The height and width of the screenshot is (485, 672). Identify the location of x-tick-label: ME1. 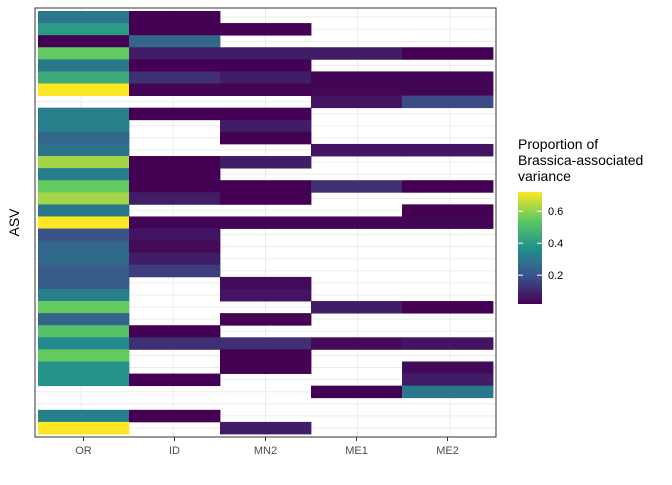
(356, 451).